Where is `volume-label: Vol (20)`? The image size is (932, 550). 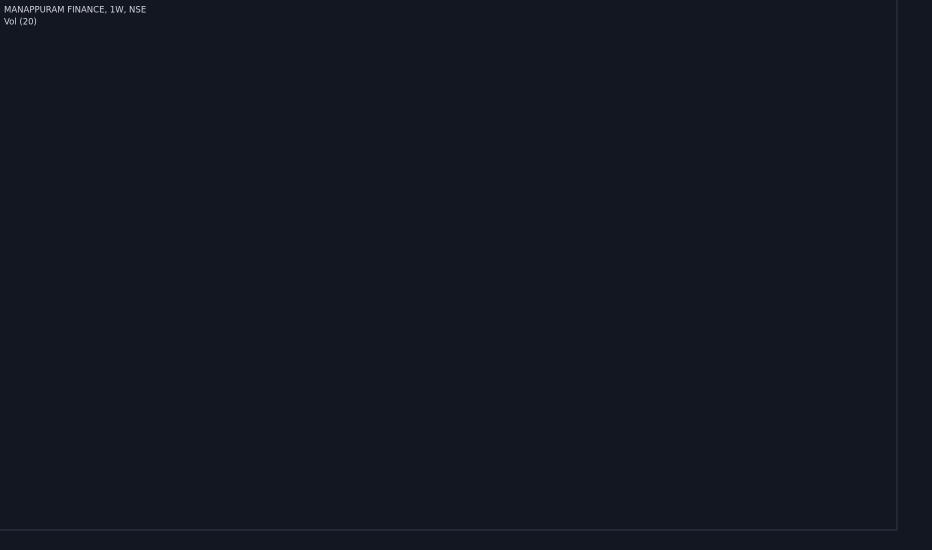
volume-label: Vol (20) is located at coordinates (20, 23).